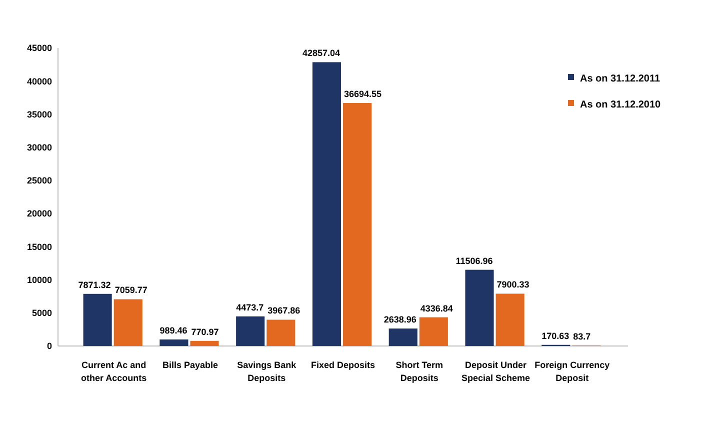  Describe the element at coordinates (39, 81) in the screenshot. I see `y-tick-label: 40000` at that location.